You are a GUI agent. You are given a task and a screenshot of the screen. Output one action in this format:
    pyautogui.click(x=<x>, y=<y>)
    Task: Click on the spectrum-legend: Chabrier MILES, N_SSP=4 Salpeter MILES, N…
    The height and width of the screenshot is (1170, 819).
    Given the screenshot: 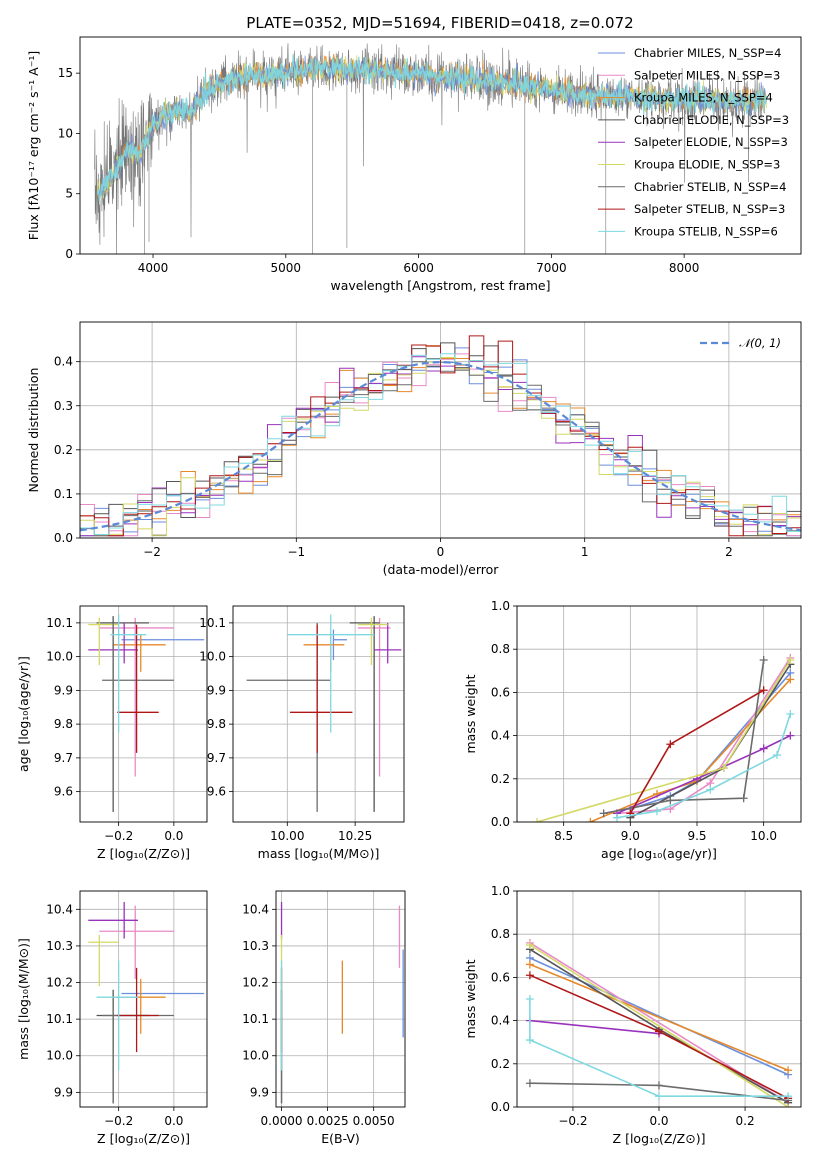 What is the action you would take?
    pyautogui.click(x=693, y=142)
    